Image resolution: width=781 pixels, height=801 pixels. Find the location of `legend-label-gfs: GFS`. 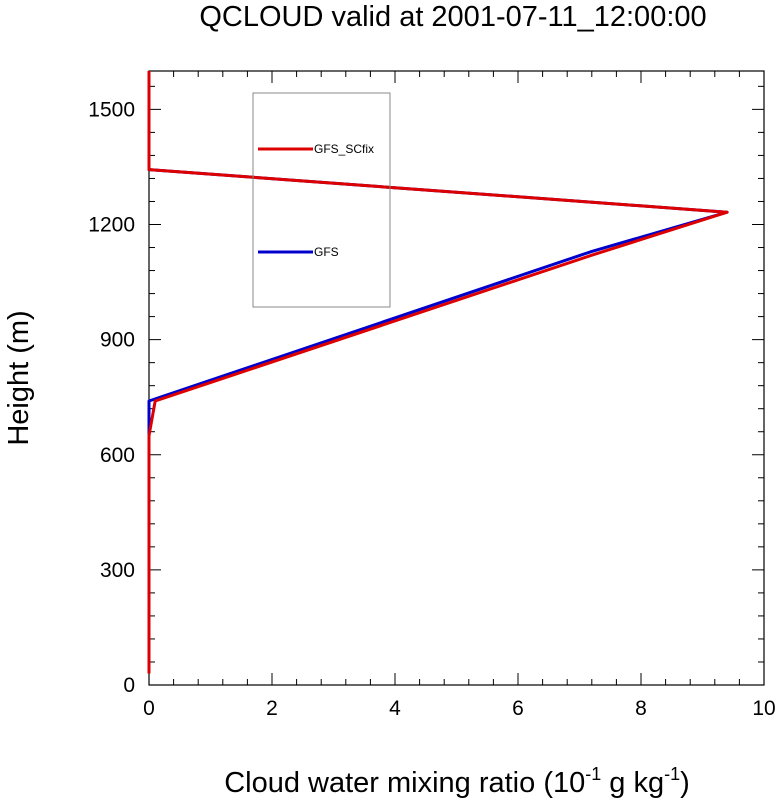

legend-label-gfs: GFS is located at coordinates (326, 252).